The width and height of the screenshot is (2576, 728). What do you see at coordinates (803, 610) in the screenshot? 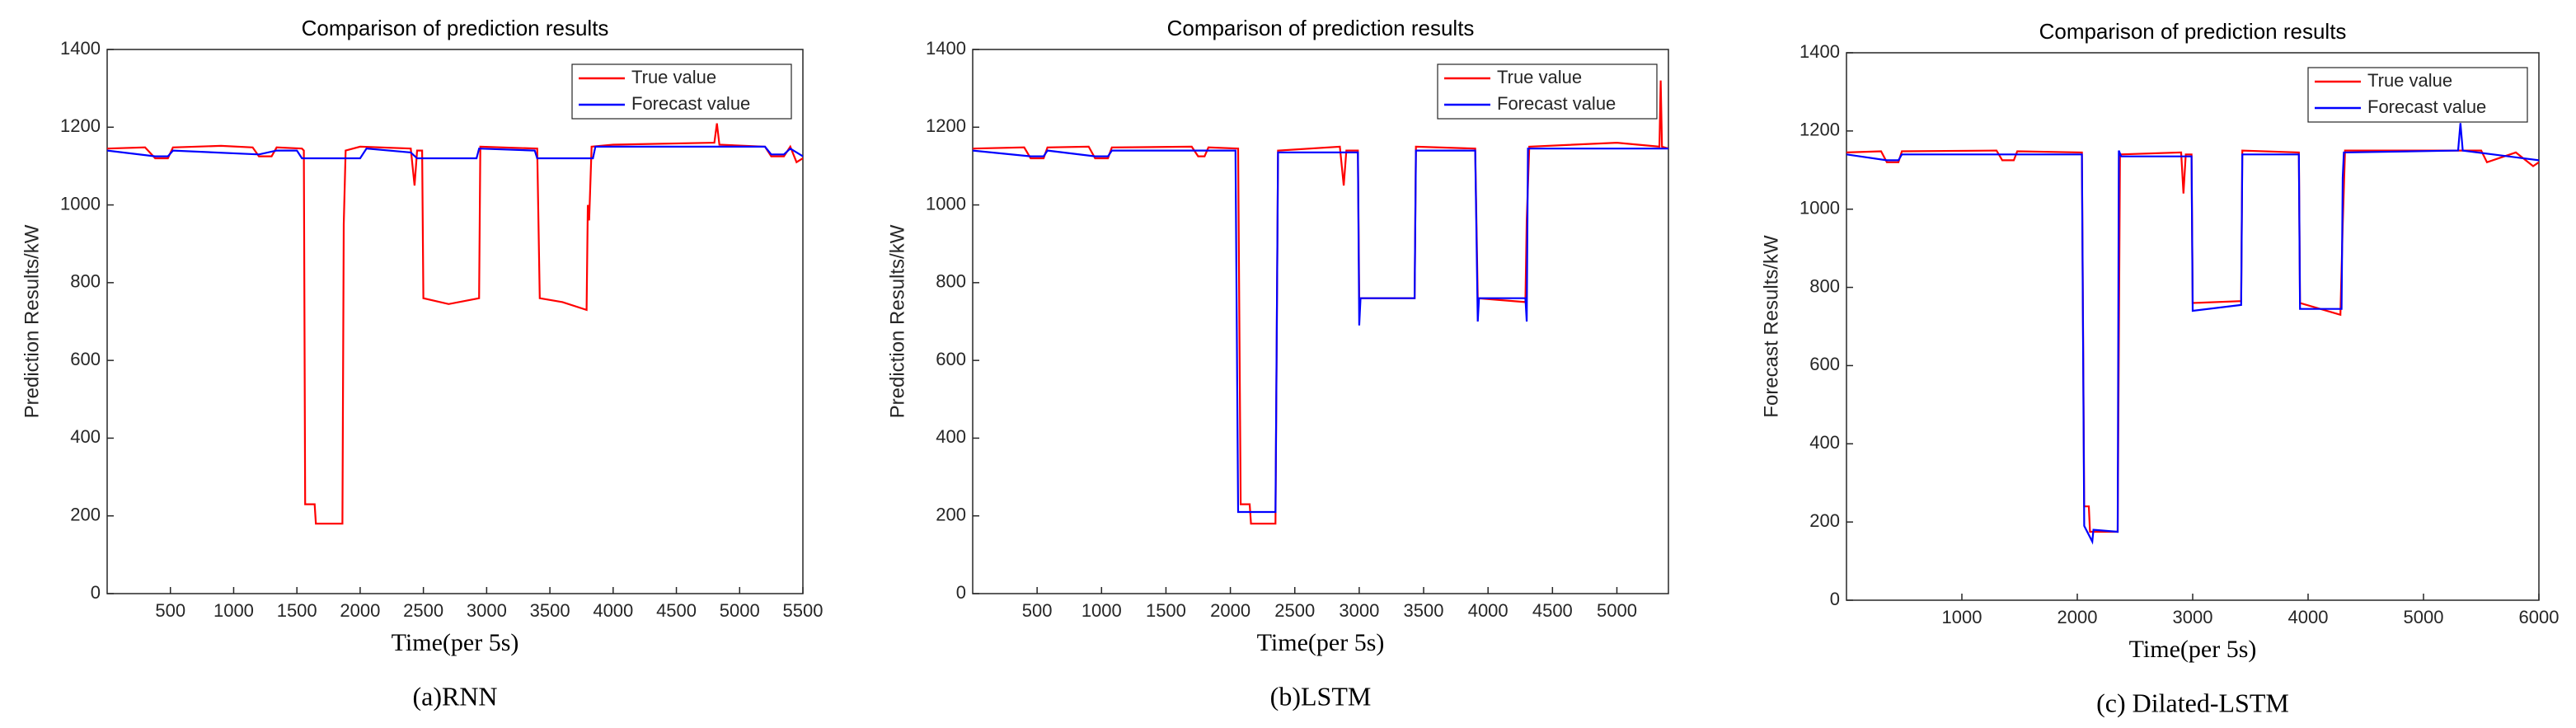
I see `x-tick-label: 5500` at bounding box center [803, 610].